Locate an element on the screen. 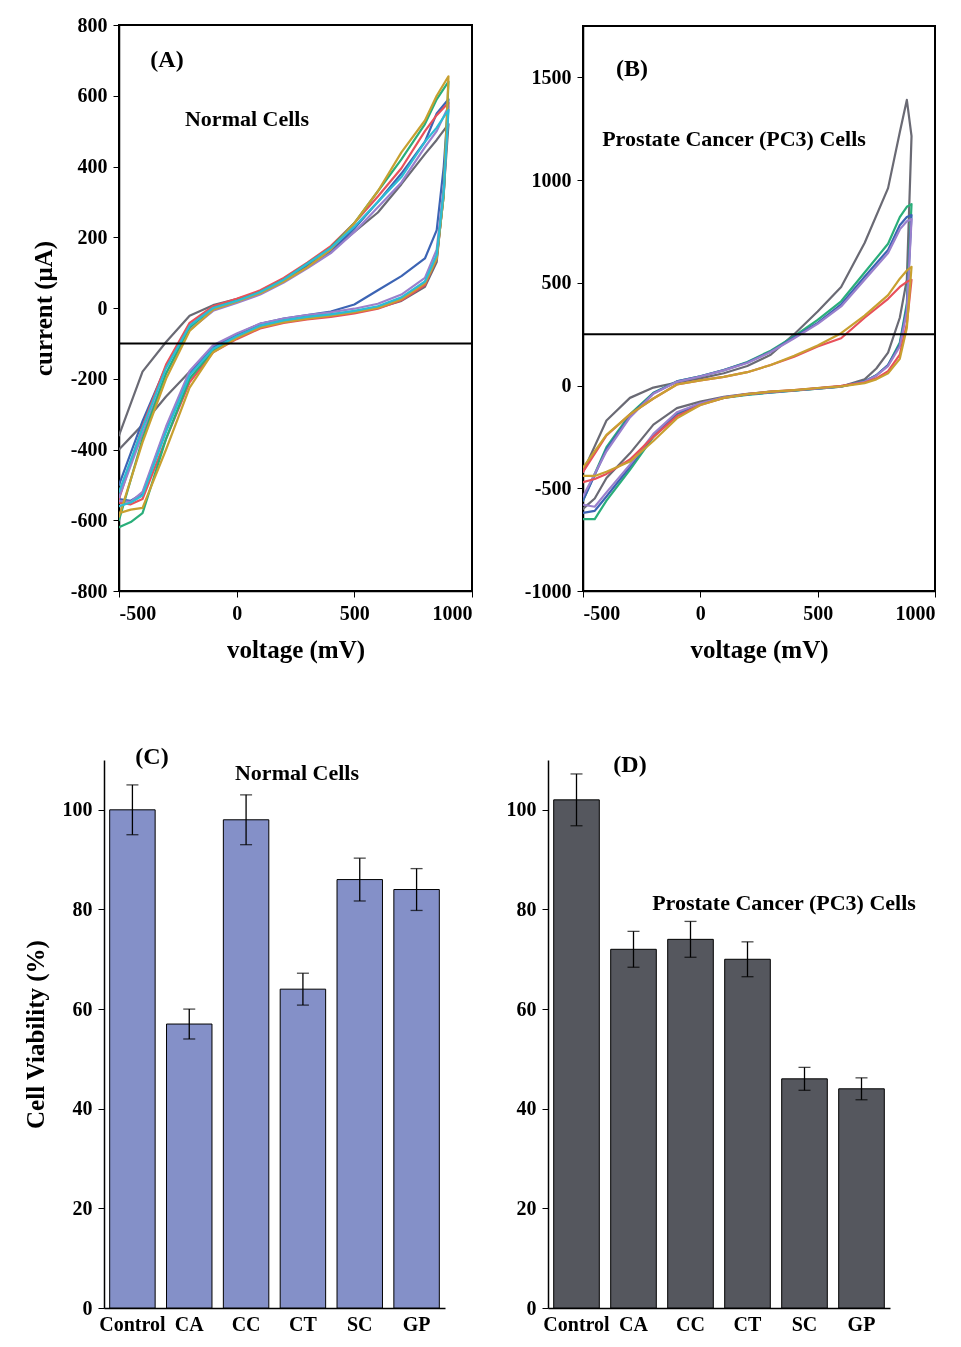  y-tick-label: -600 is located at coordinates (89, 519).